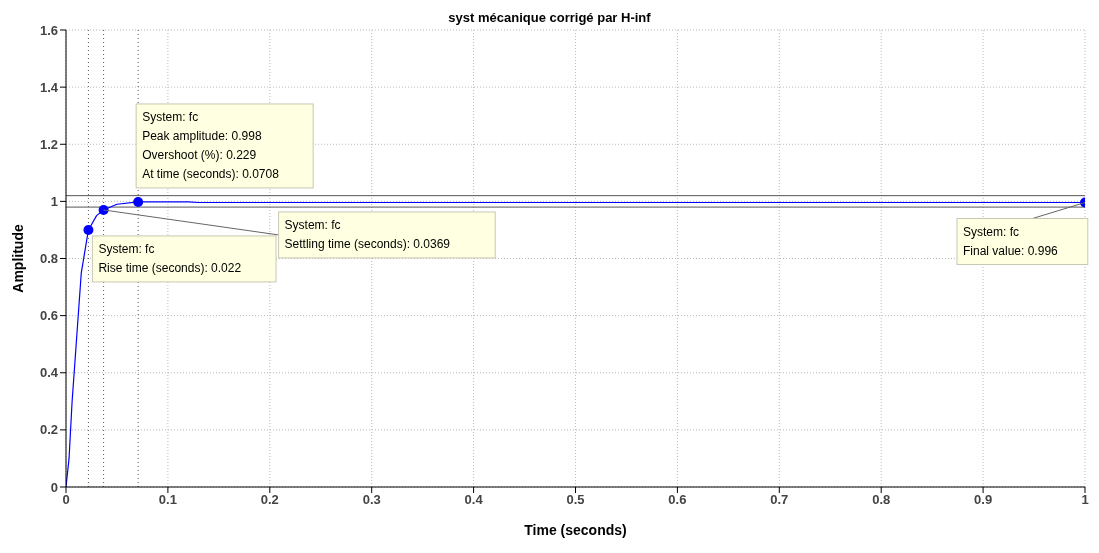 The image size is (1099, 553). What do you see at coordinates (48, 259) in the screenshot?
I see `y-tick-label: 0.8` at bounding box center [48, 259].